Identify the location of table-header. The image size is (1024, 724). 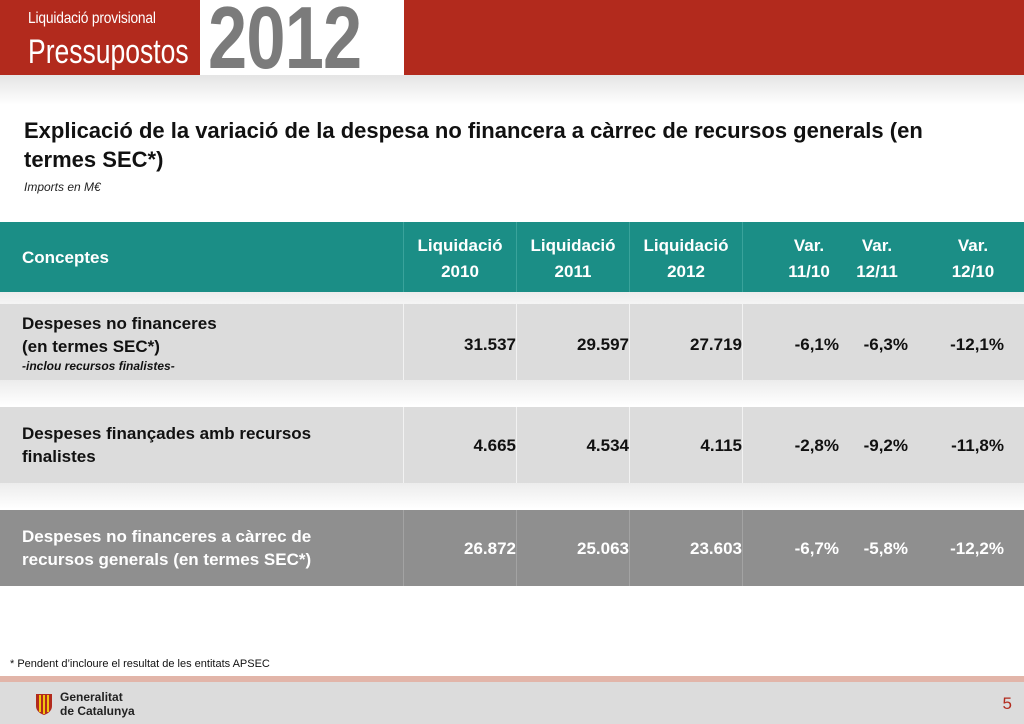
(512, 257).